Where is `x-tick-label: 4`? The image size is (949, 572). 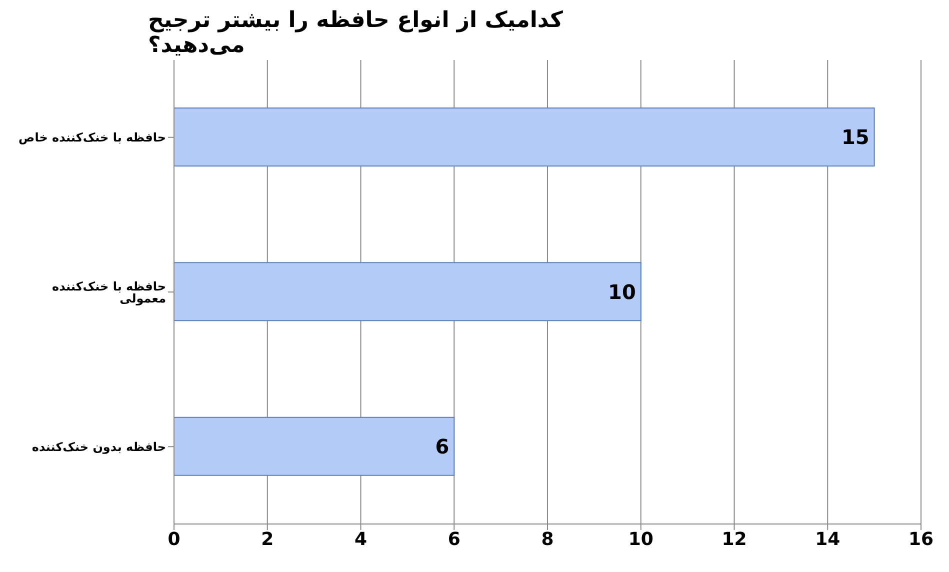
x-tick-label: 4 is located at coordinates (361, 539).